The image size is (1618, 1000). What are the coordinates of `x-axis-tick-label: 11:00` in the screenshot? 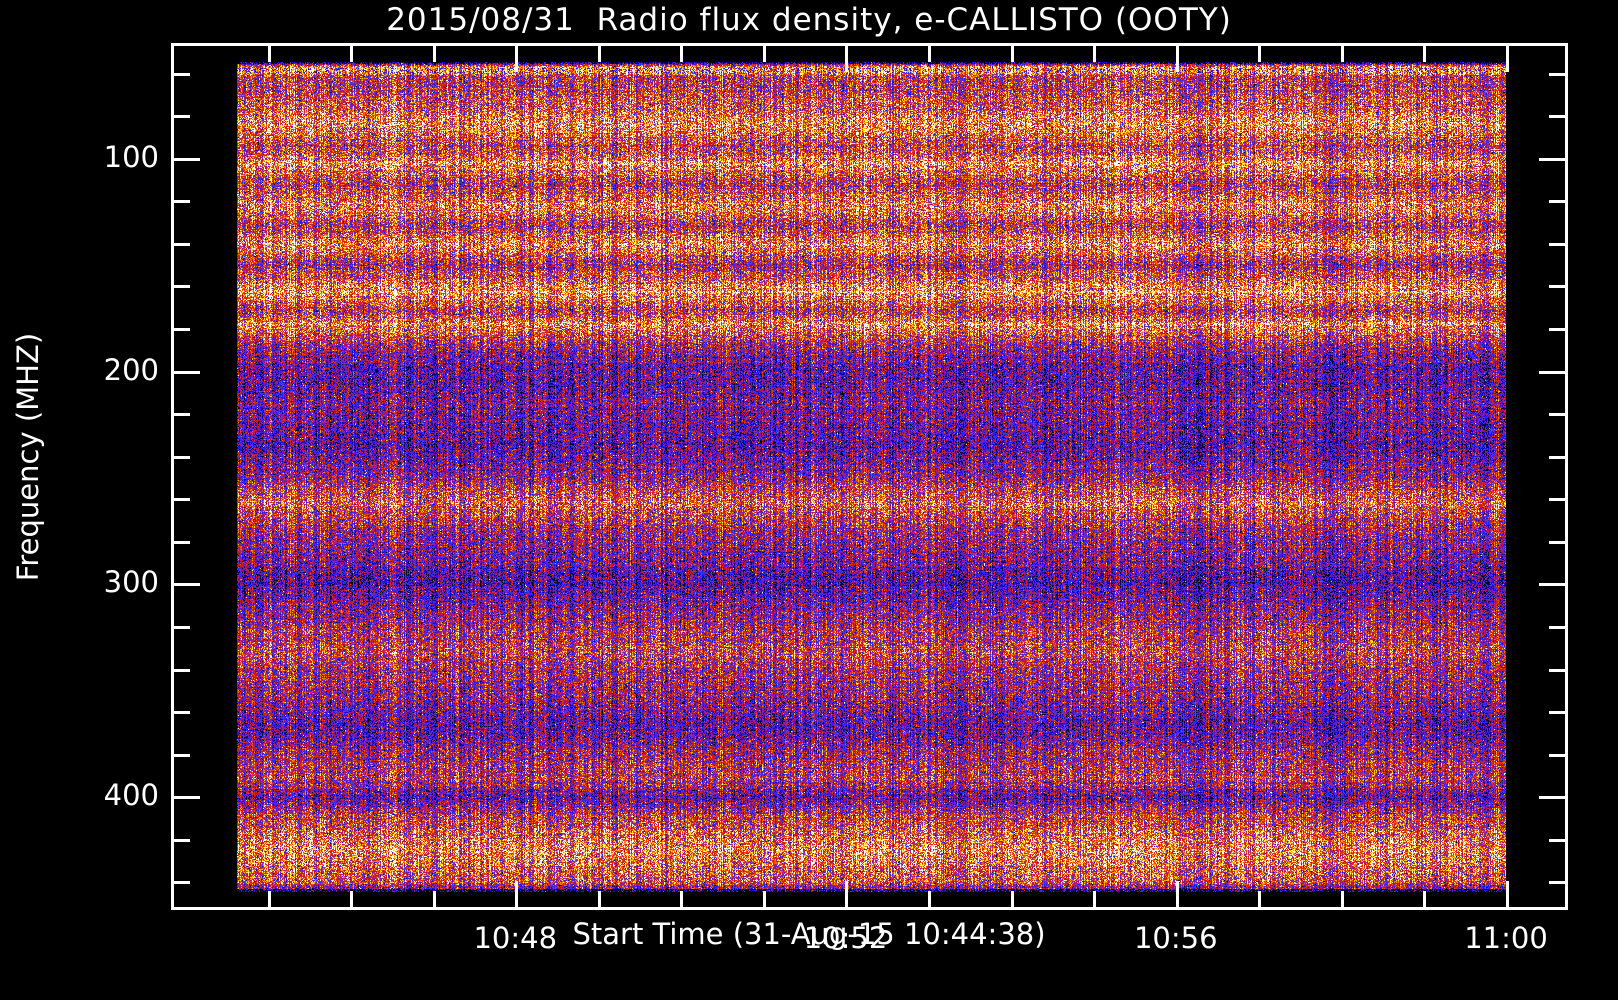 It's located at (1506, 938).